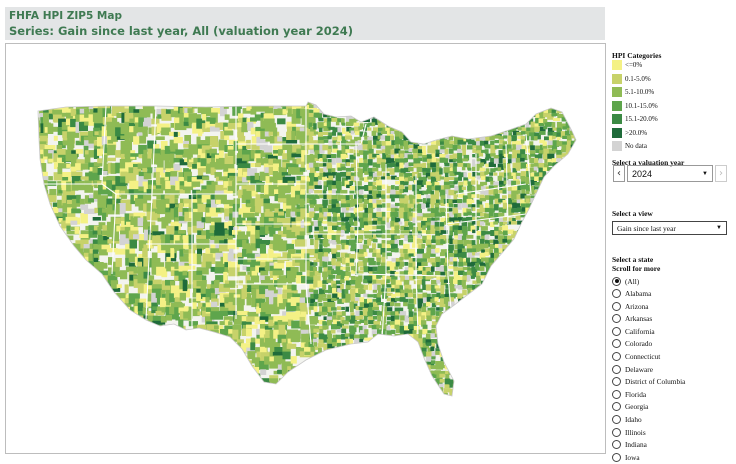 This screenshot has width=736, height=464. What do you see at coordinates (632, 281) in the screenshot?
I see `state-option-label: (All)` at bounding box center [632, 281].